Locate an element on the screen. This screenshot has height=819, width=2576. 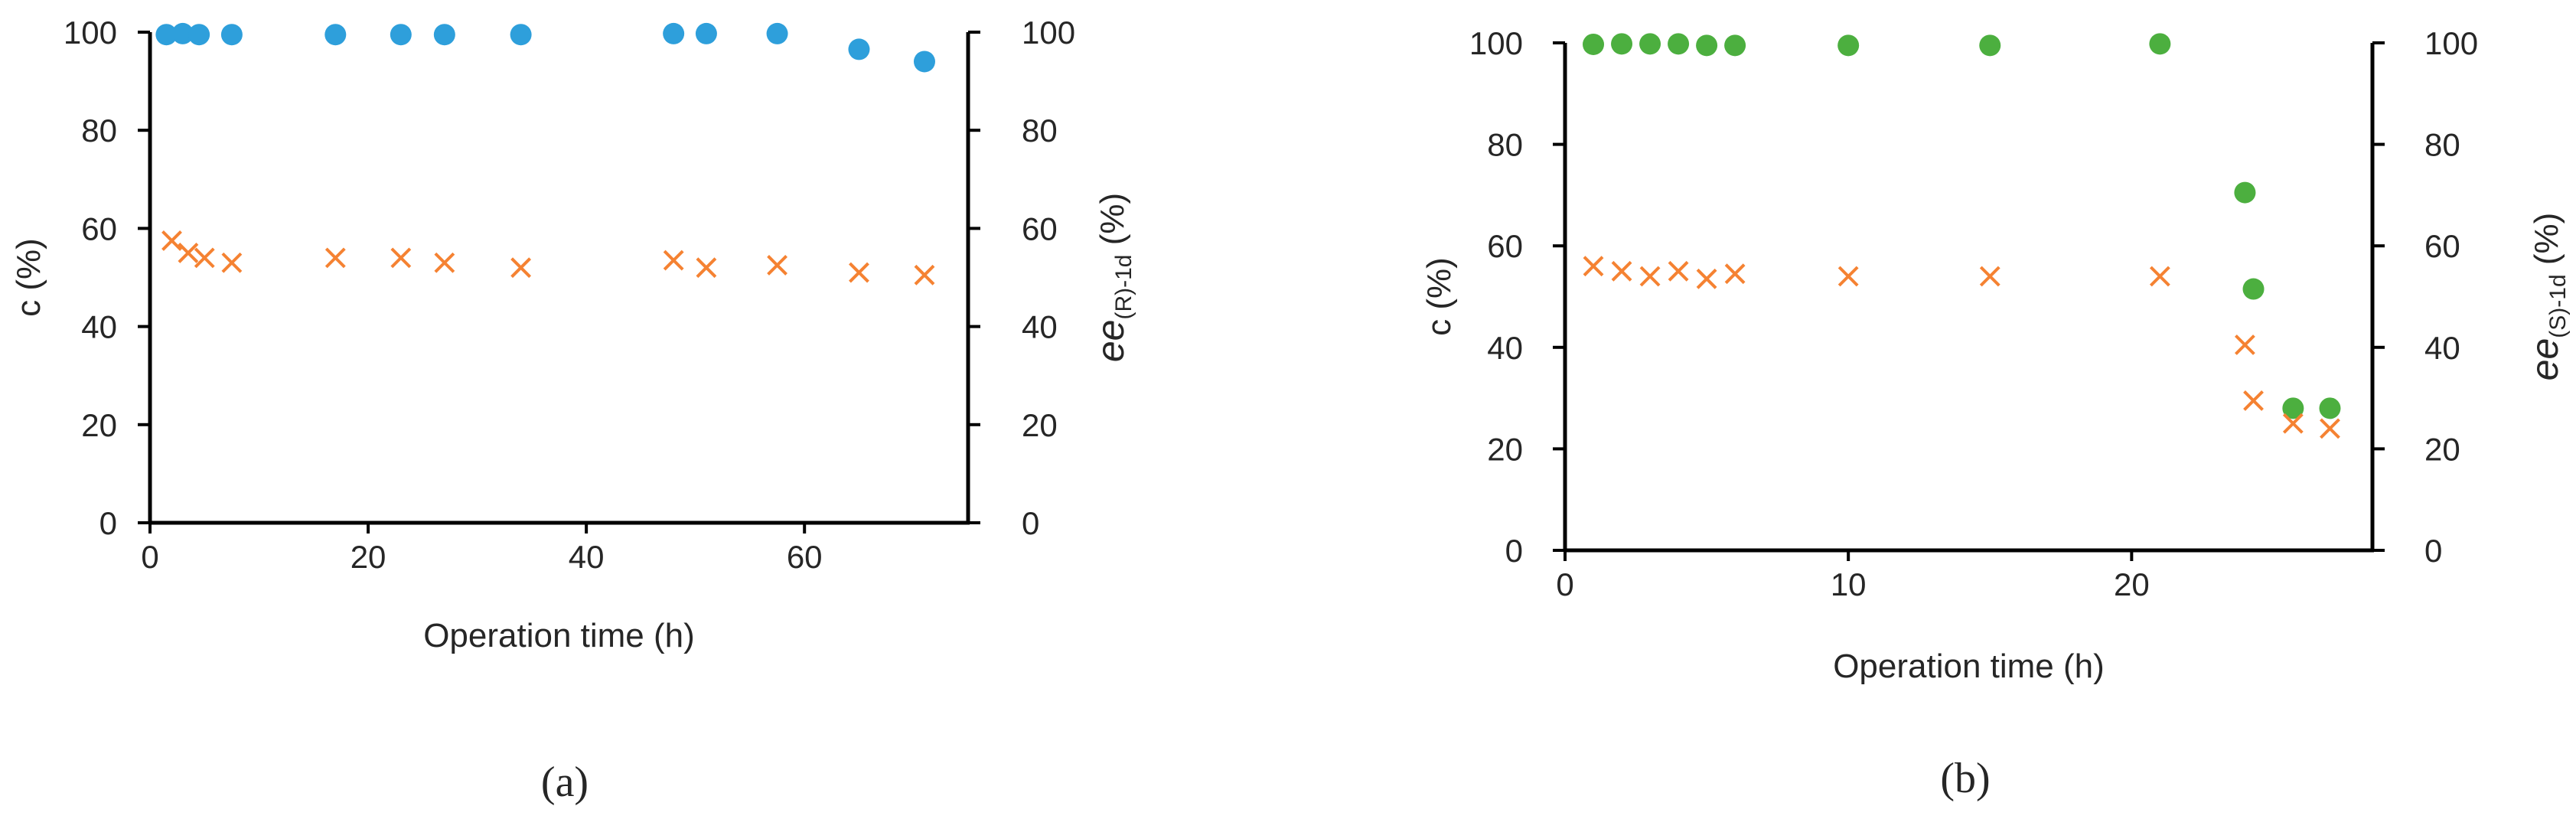
y2-label-subscript: (R)-1d is located at coordinates (1123, 287).